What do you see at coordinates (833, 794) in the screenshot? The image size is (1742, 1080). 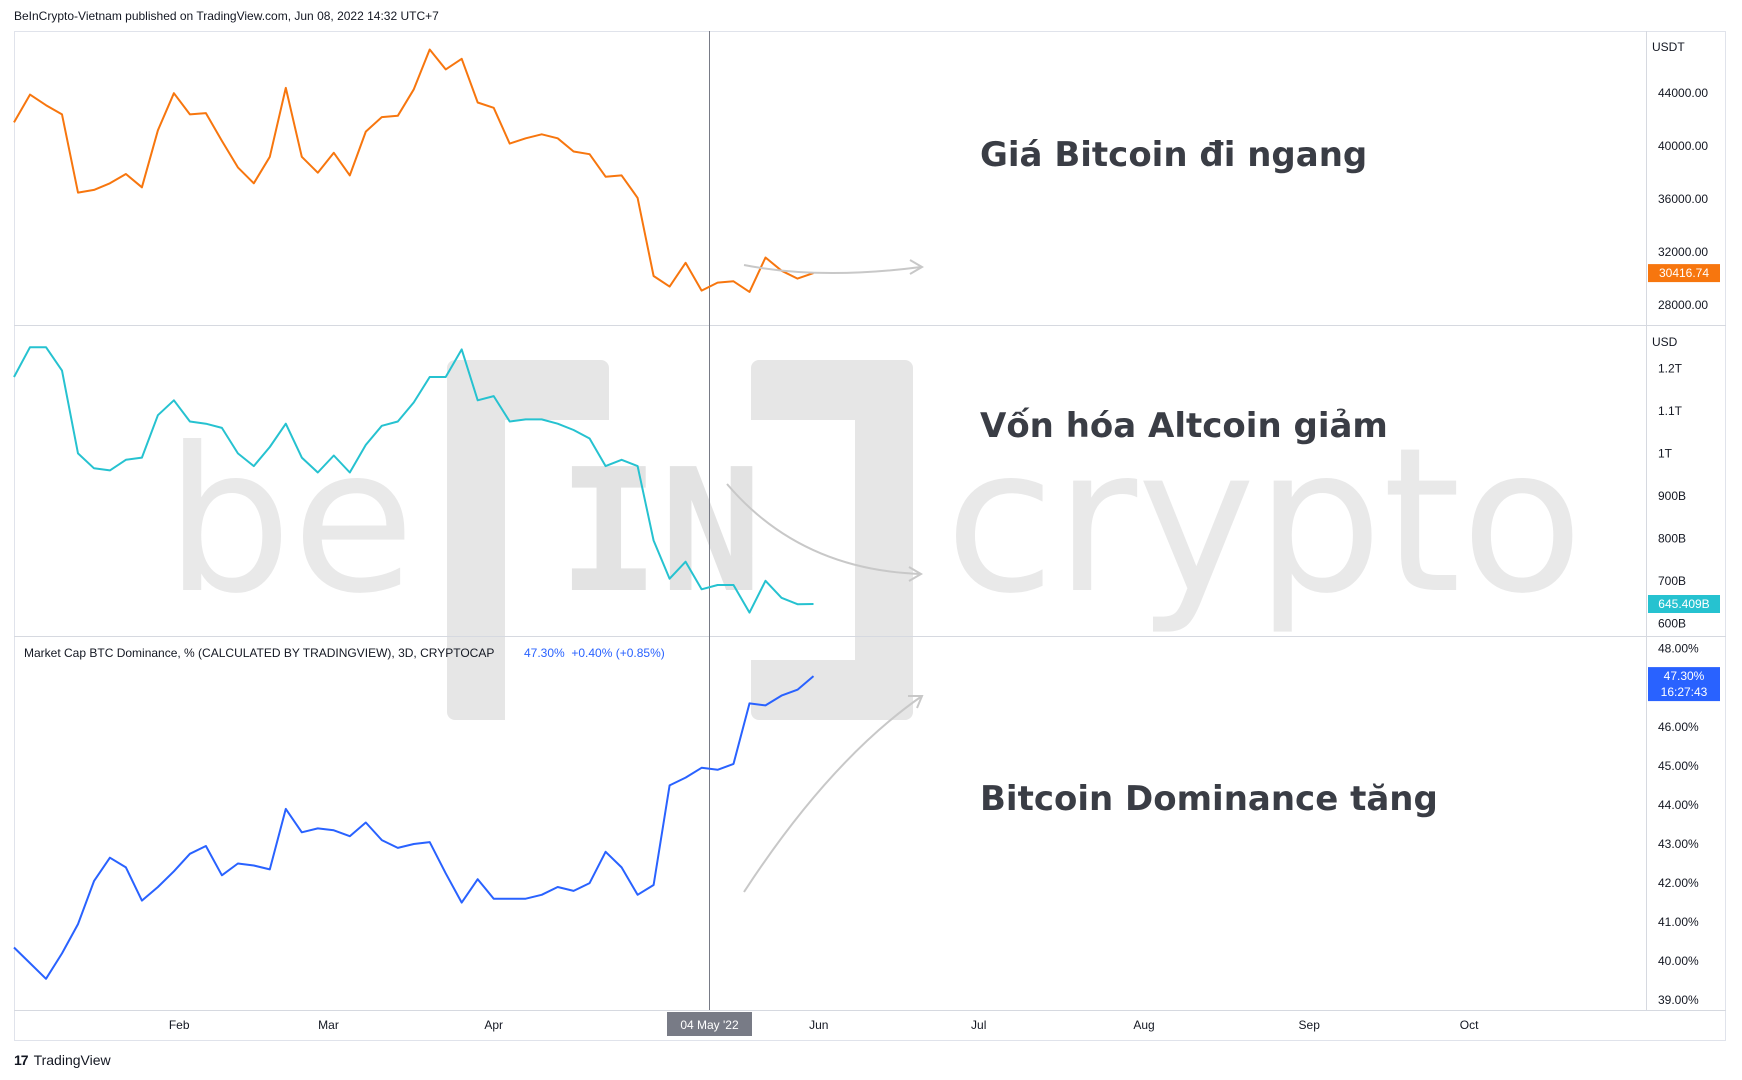 I see `up-arrow` at bounding box center [833, 794].